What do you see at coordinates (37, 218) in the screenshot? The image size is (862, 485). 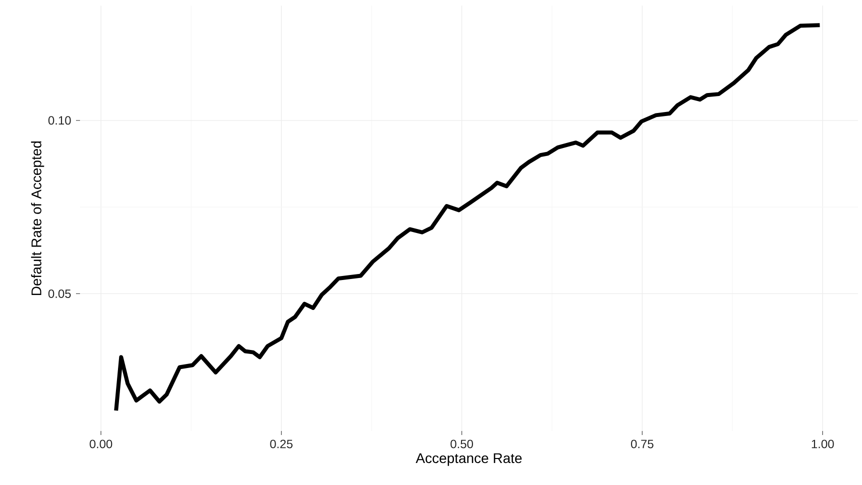 I see `y-axis-title: Default Rate of Accepted` at bounding box center [37, 218].